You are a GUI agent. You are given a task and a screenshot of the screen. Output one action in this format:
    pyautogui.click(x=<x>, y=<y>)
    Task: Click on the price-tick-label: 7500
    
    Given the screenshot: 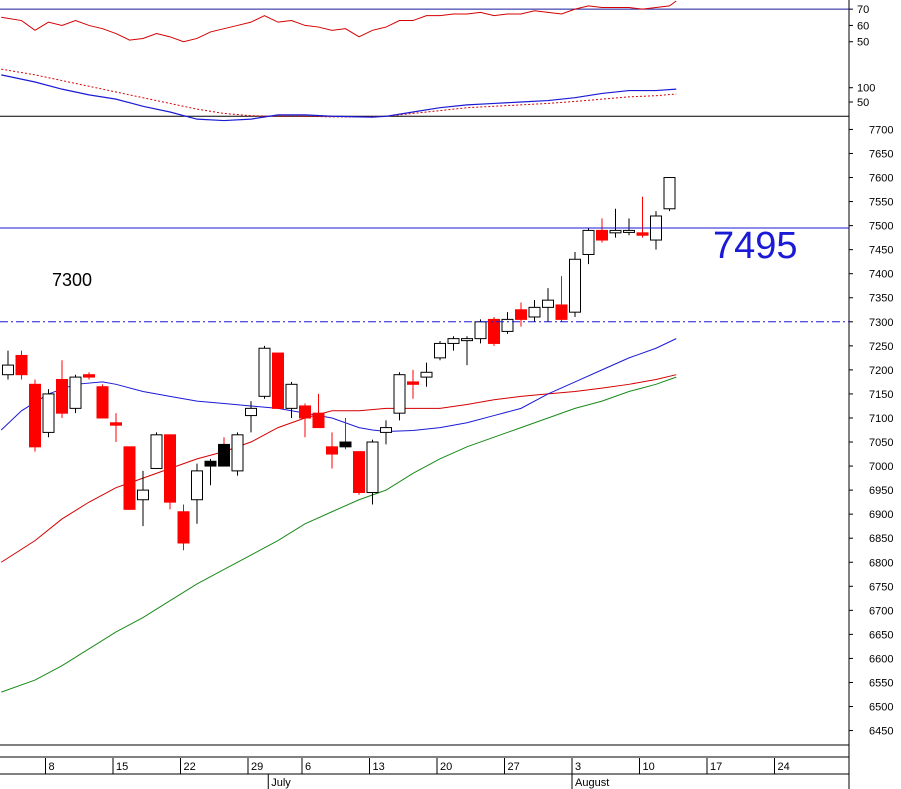 What is the action you would take?
    pyautogui.click(x=881, y=227)
    